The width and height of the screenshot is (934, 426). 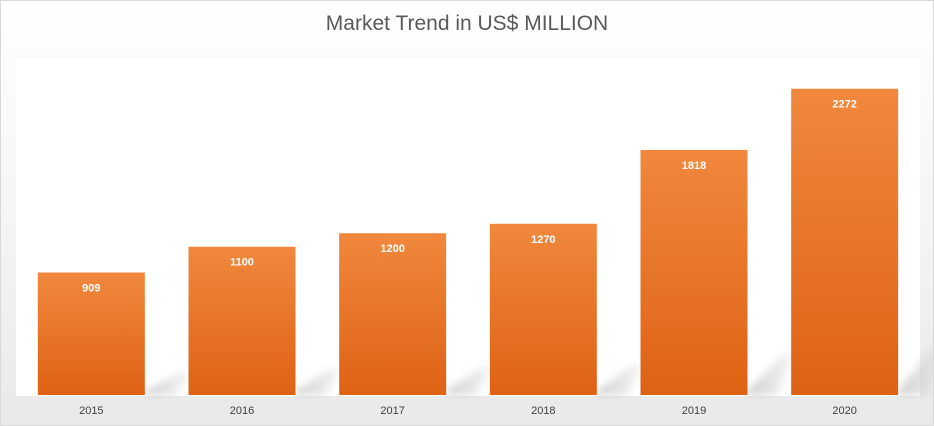 I want to click on x-tick-label-2019: 2019, so click(x=694, y=411).